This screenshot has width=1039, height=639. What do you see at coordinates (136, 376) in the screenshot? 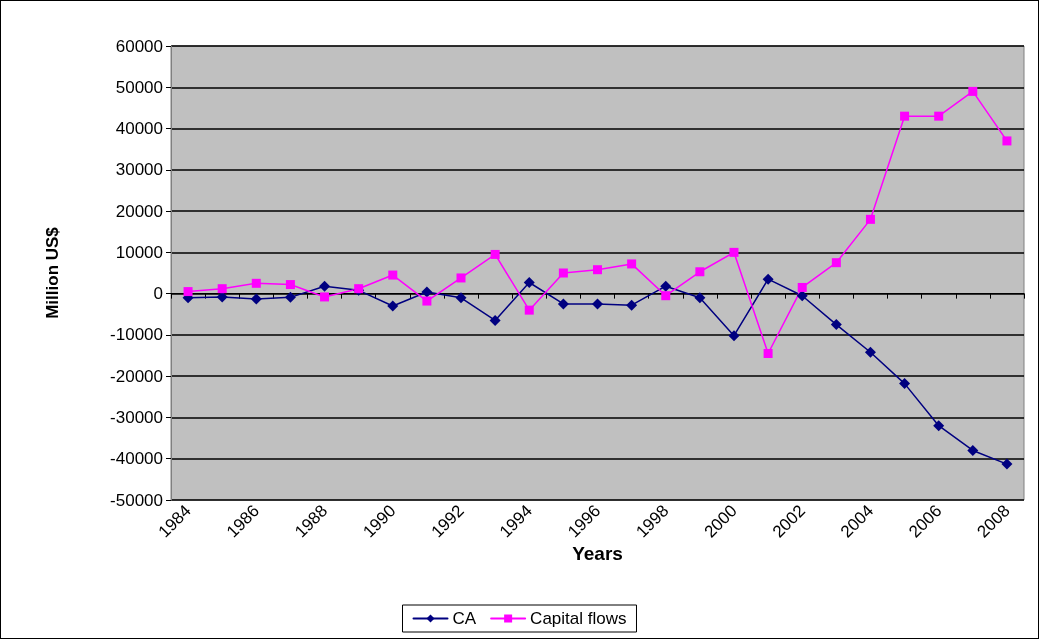
I see `y-tick-label: -20000` at bounding box center [136, 376].